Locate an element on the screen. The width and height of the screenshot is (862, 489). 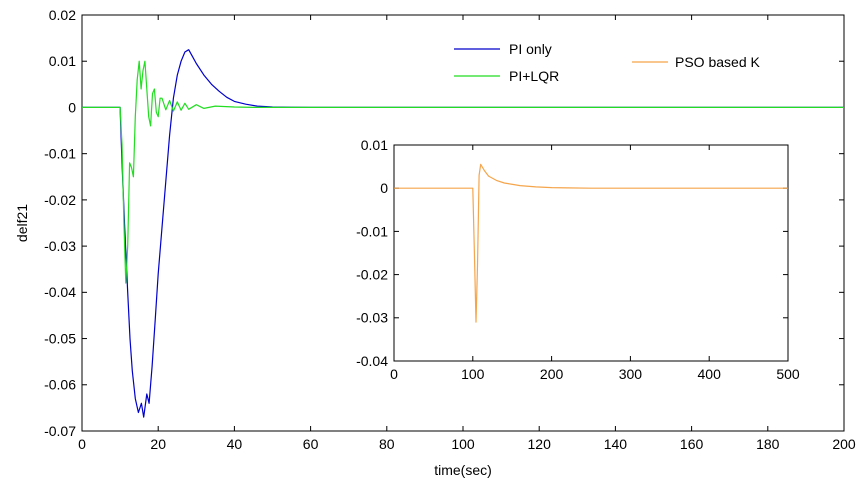
legend-main: PI only PI+LQR is located at coordinates (506, 62).